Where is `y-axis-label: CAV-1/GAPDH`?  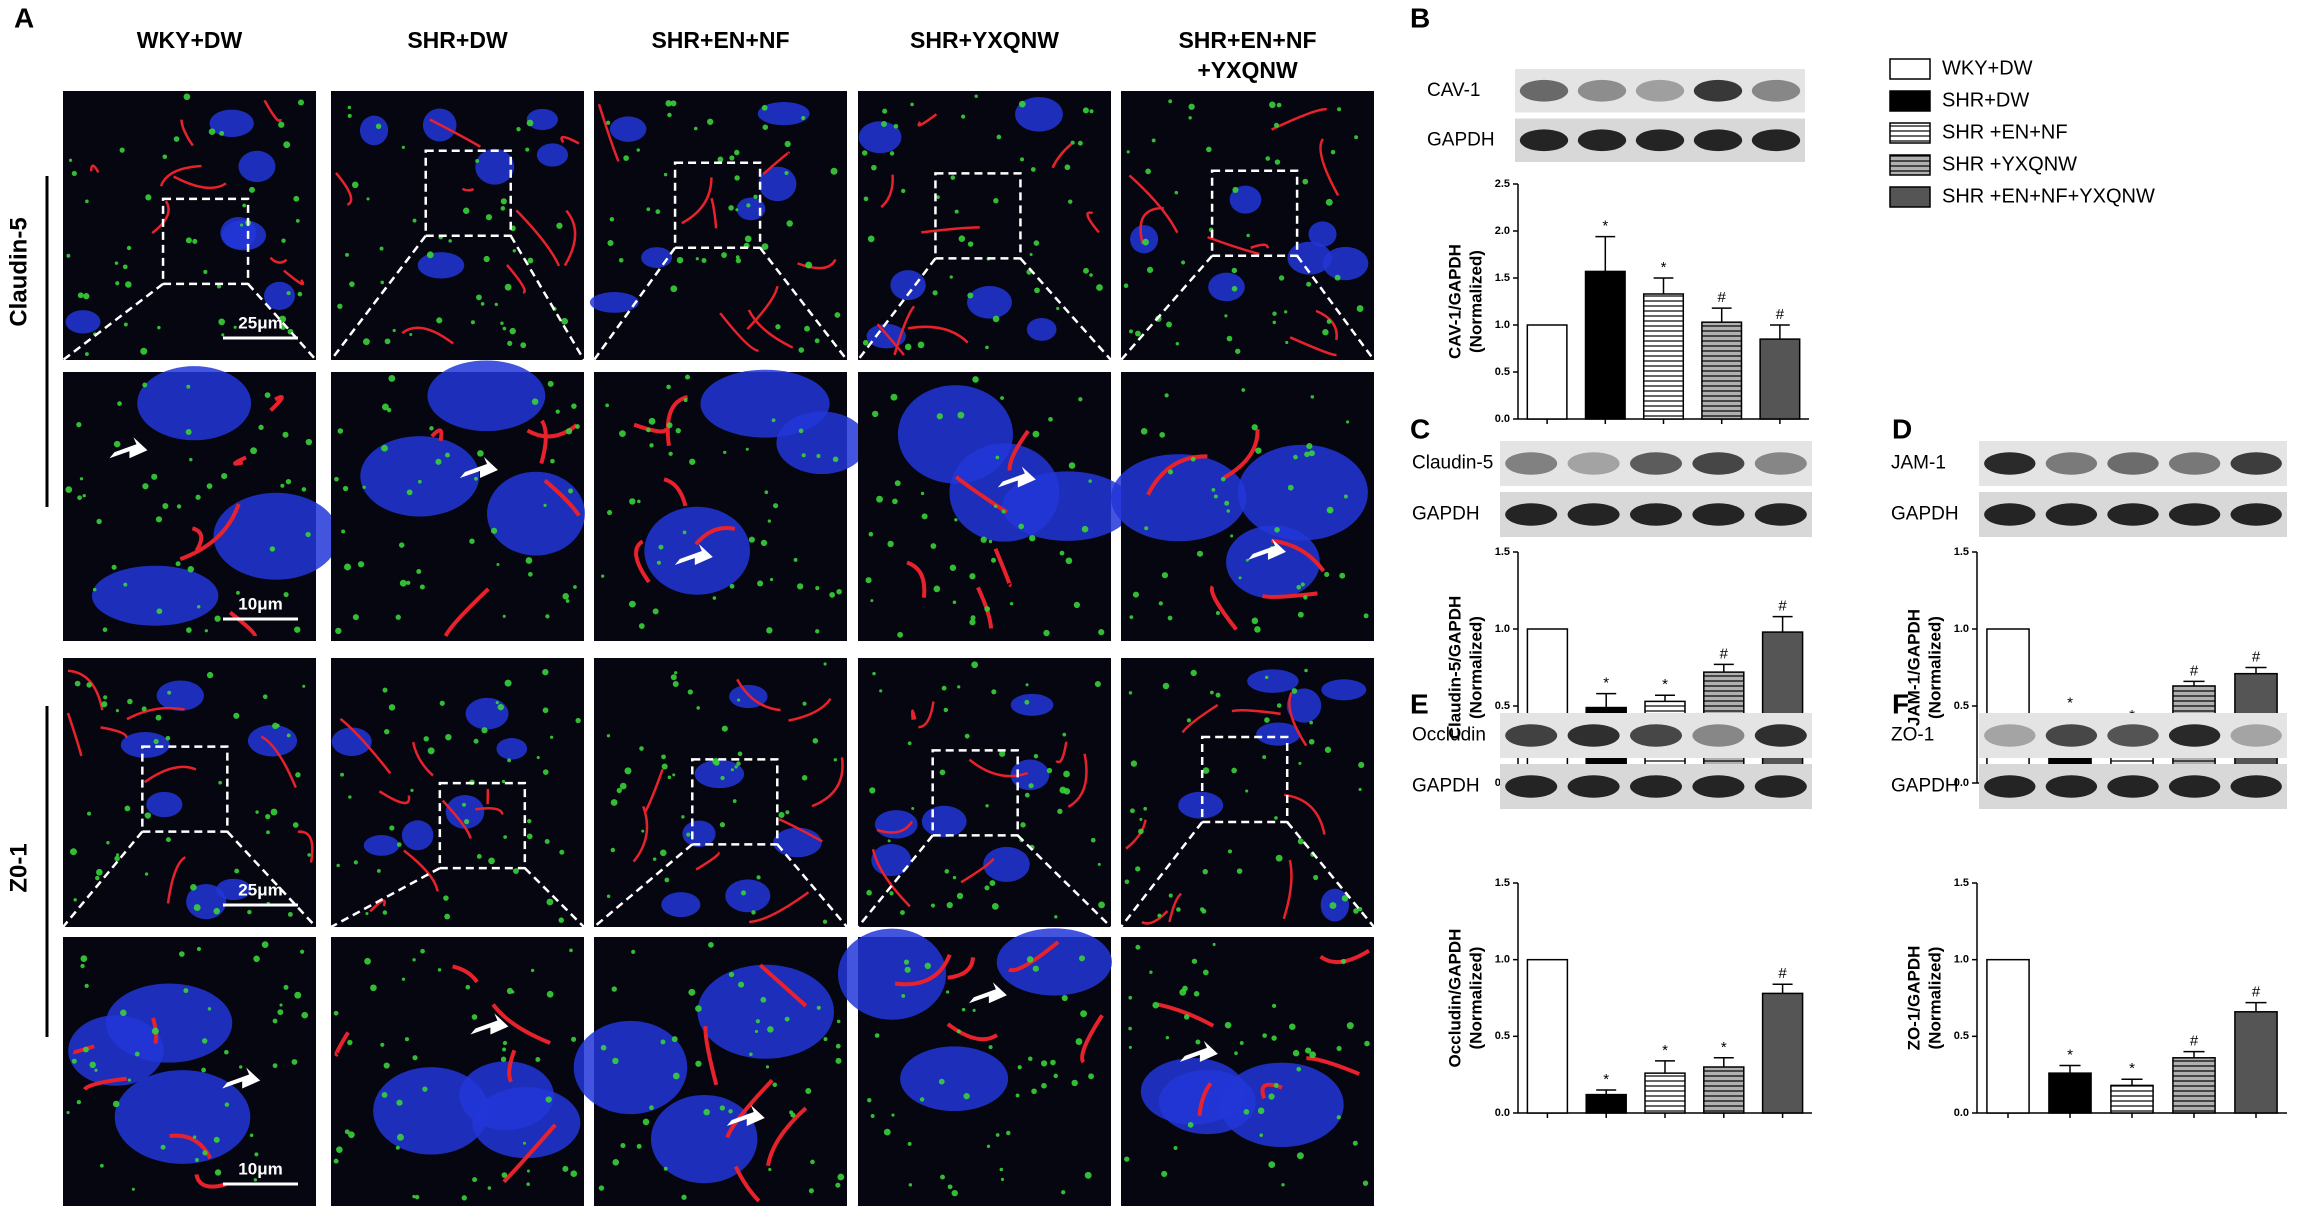 y-axis-label: CAV-1/GAPDH is located at coordinates (1454, 301).